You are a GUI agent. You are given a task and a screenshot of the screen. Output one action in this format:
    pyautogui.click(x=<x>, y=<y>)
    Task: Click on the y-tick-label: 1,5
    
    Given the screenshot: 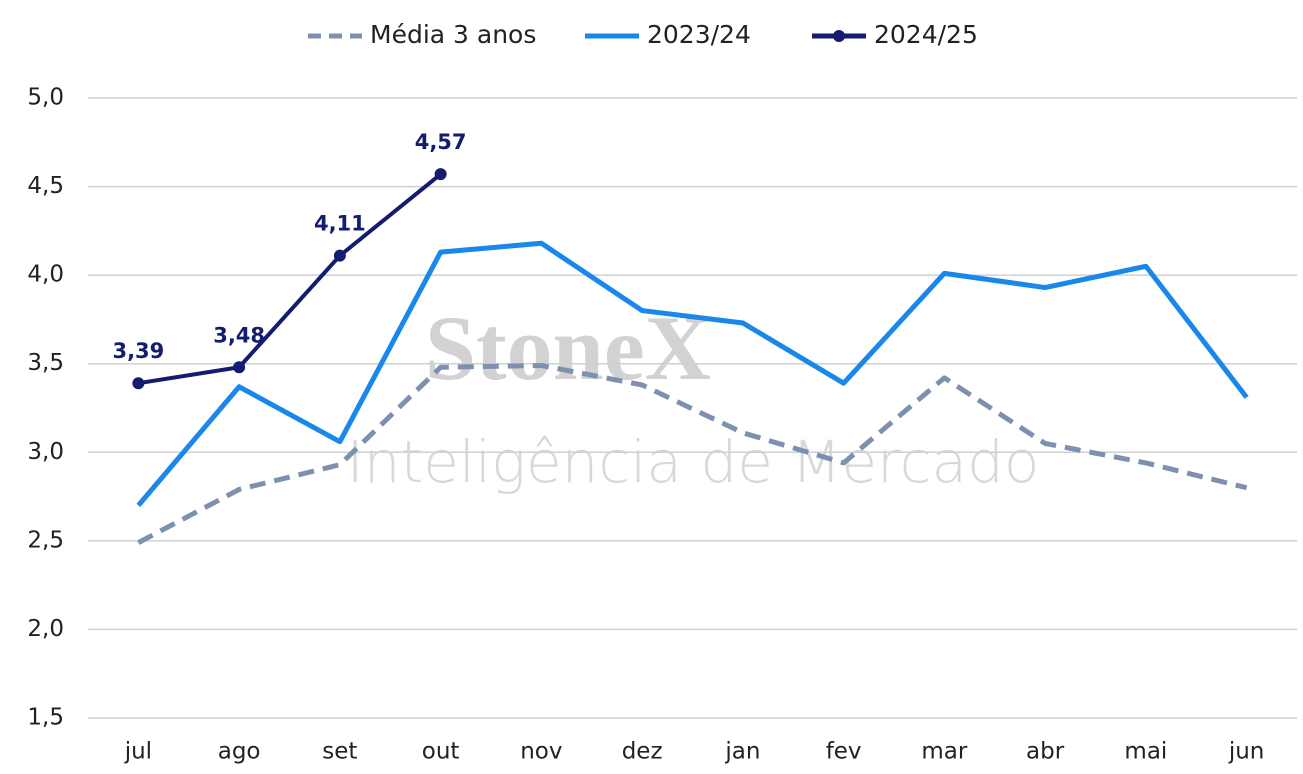 What is the action you would take?
    pyautogui.click(x=45, y=718)
    